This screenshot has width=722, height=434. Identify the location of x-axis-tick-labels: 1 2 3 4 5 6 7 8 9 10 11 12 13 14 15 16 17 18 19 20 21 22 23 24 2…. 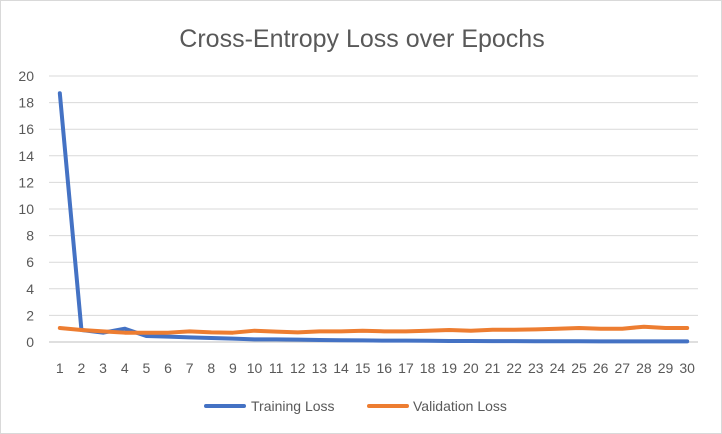
(375, 368).